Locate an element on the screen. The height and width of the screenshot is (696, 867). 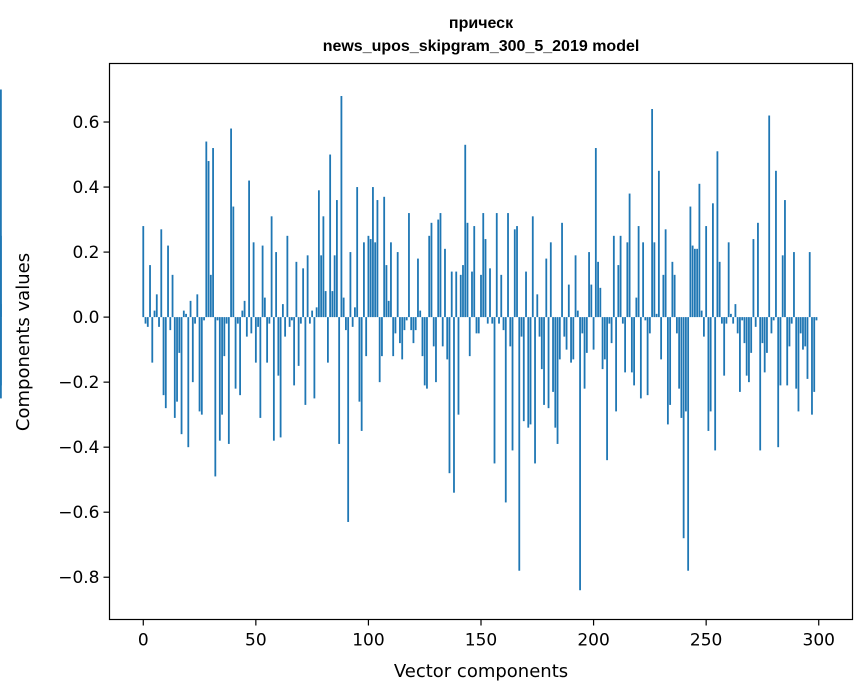
y-tick-label-5: 0.2 is located at coordinates (85, 253).